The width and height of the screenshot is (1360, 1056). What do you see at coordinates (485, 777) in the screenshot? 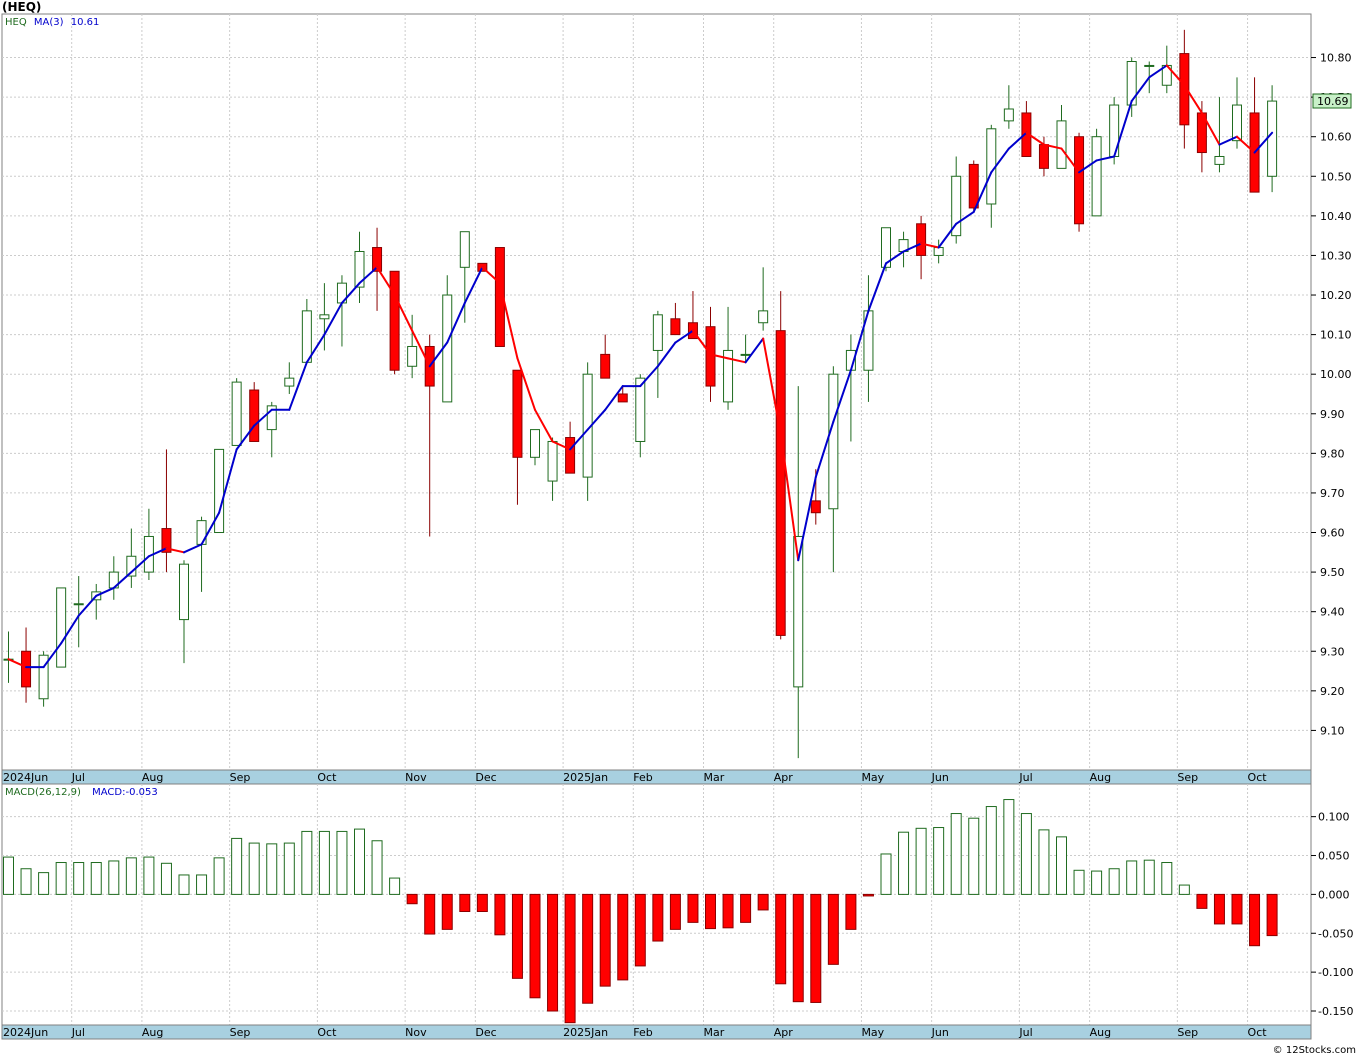
I see `price-x-tick-label: Dec` at bounding box center [485, 777].